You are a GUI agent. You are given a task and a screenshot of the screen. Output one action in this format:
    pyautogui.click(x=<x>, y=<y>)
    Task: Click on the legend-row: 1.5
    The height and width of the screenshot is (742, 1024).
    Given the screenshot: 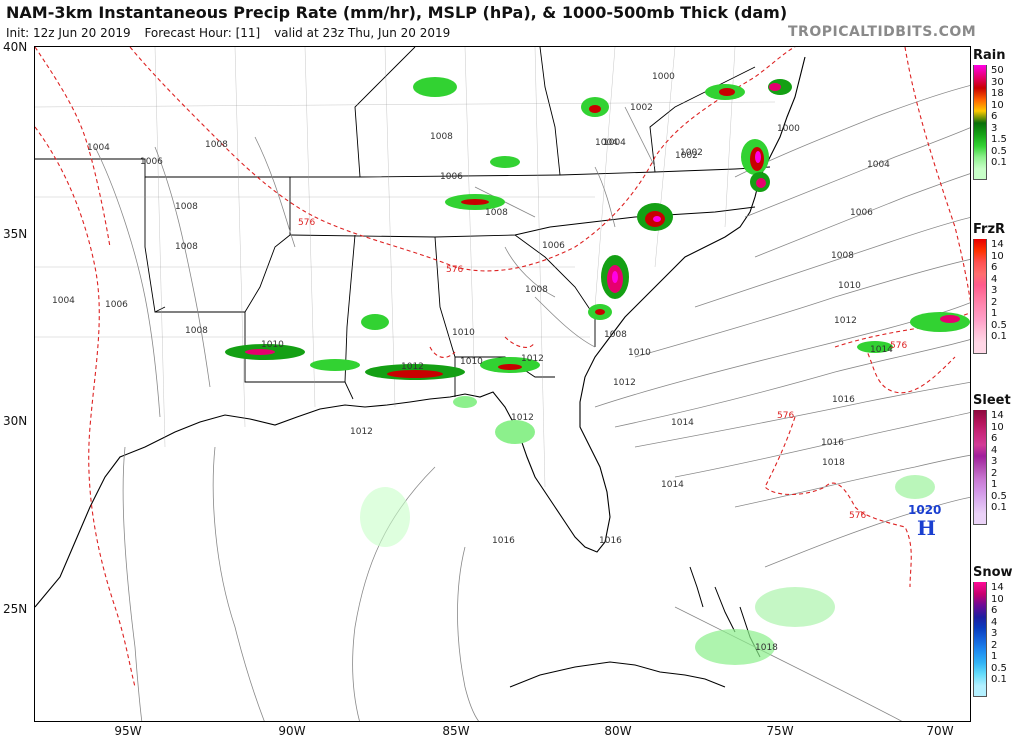 What is the action you would take?
    pyautogui.click(x=998, y=140)
    